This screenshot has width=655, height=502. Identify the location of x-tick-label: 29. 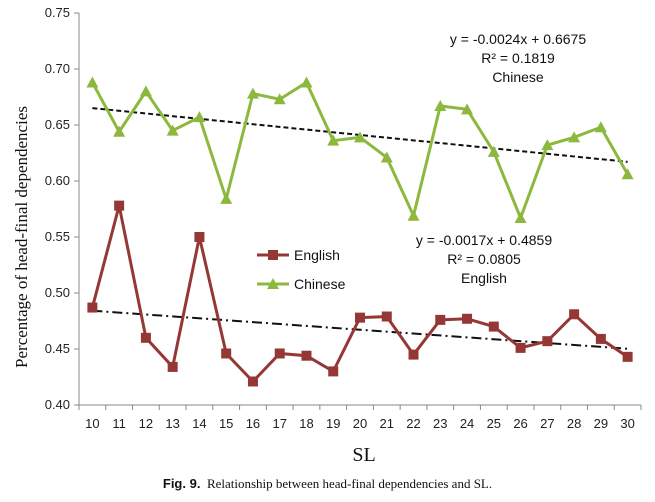
(601, 423).